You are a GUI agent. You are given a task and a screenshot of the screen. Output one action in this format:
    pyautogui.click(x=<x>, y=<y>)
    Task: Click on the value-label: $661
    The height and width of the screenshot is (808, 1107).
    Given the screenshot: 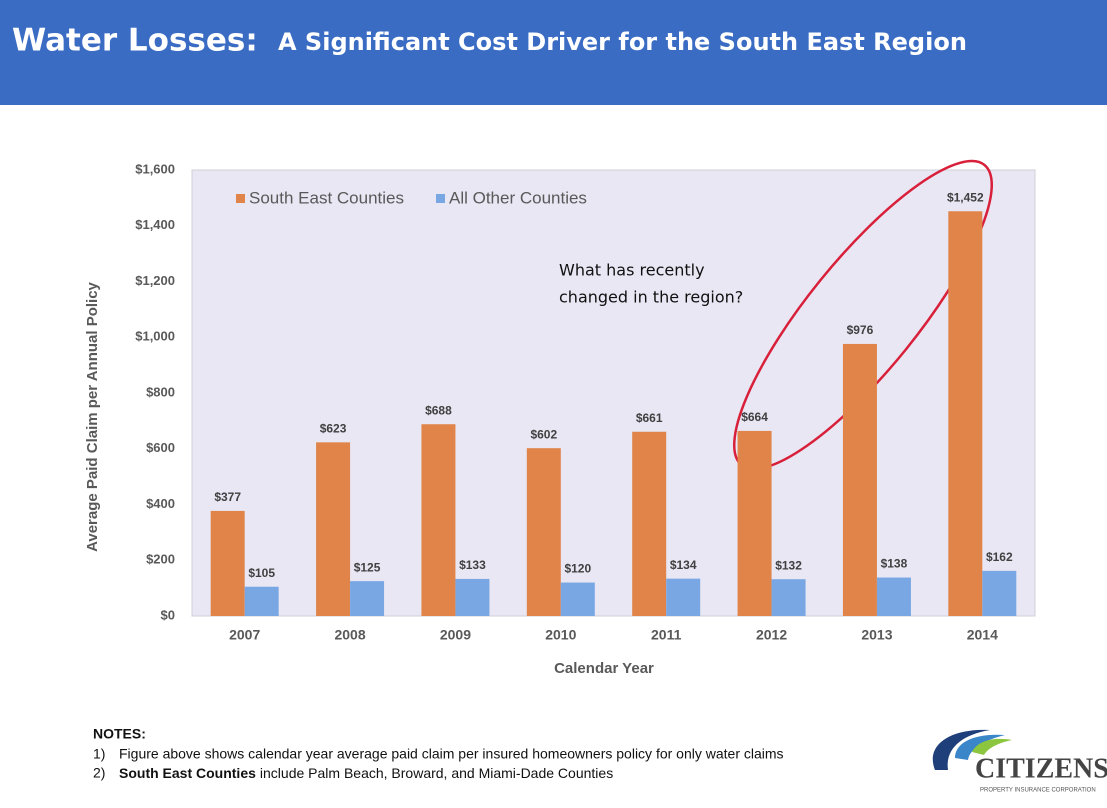 What is the action you would take?
    pyautogui.click(x=649, y=418)
    